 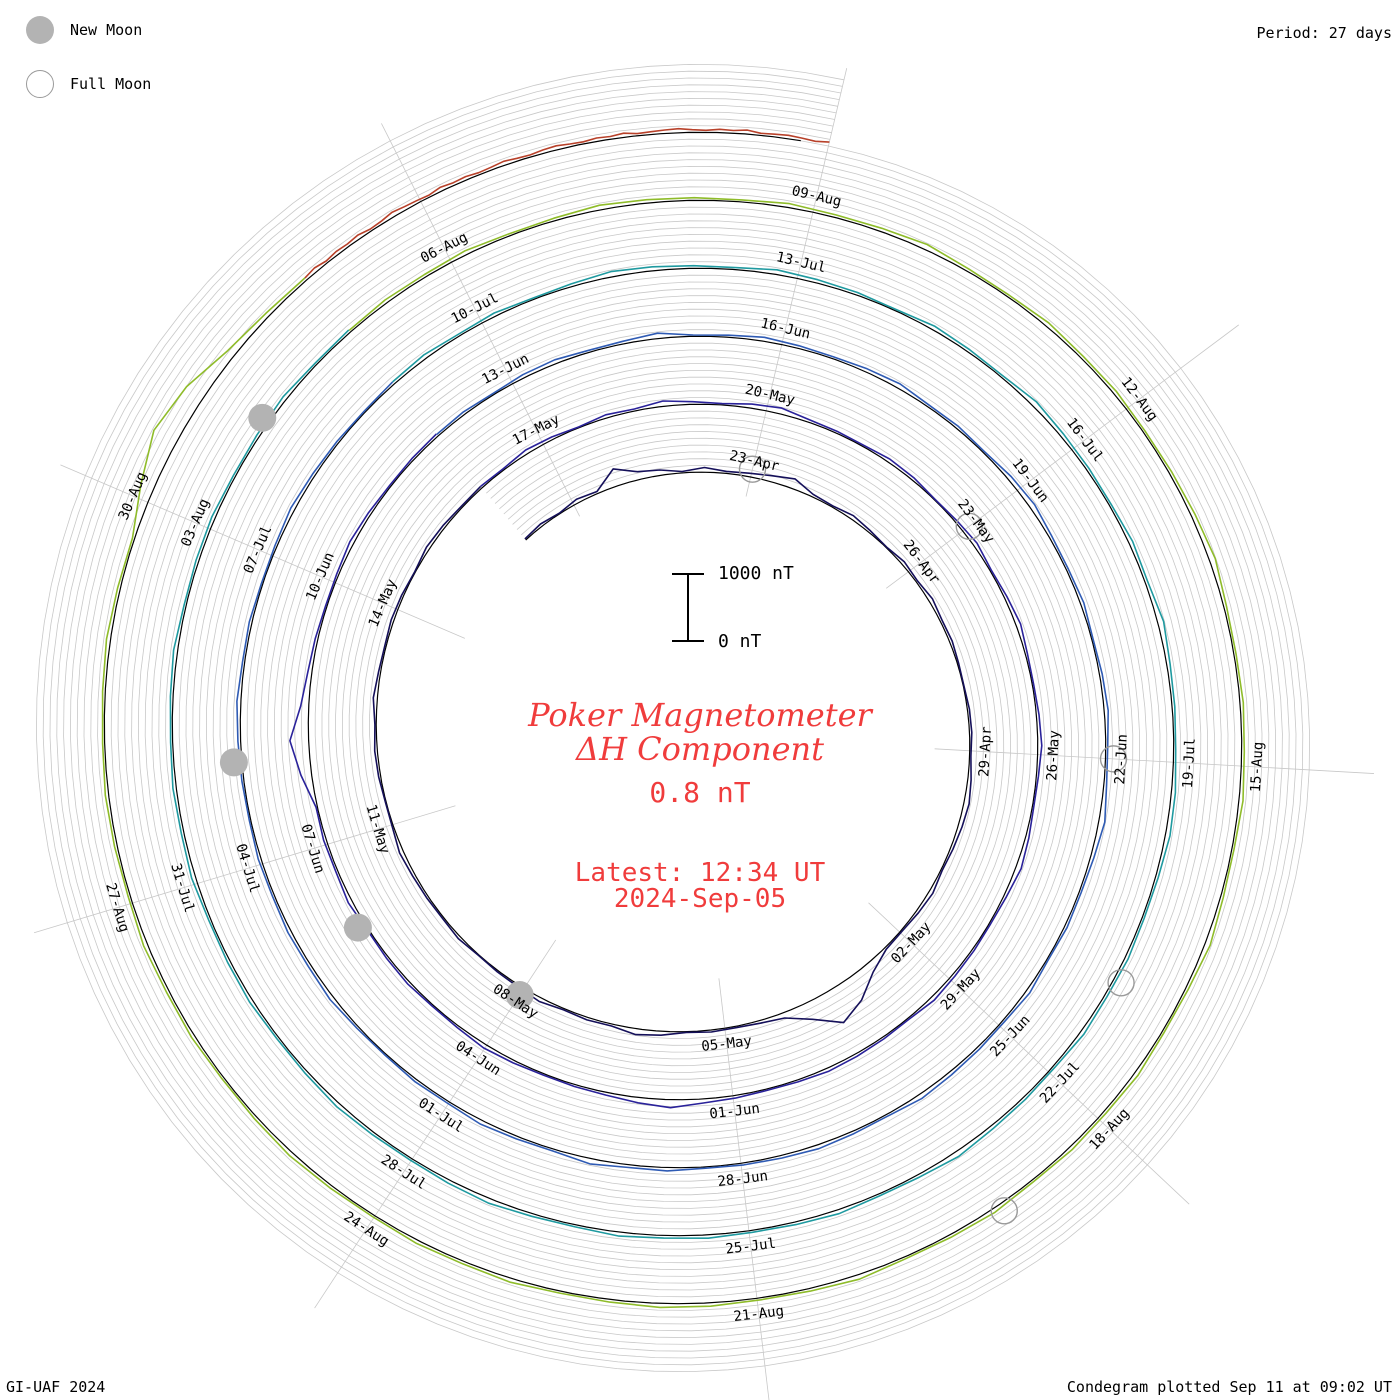 What do you see at coordinates (1257, 766) in the screenshot?
I see `date-label: 15-Aug` at bounding box center [1257, 766].